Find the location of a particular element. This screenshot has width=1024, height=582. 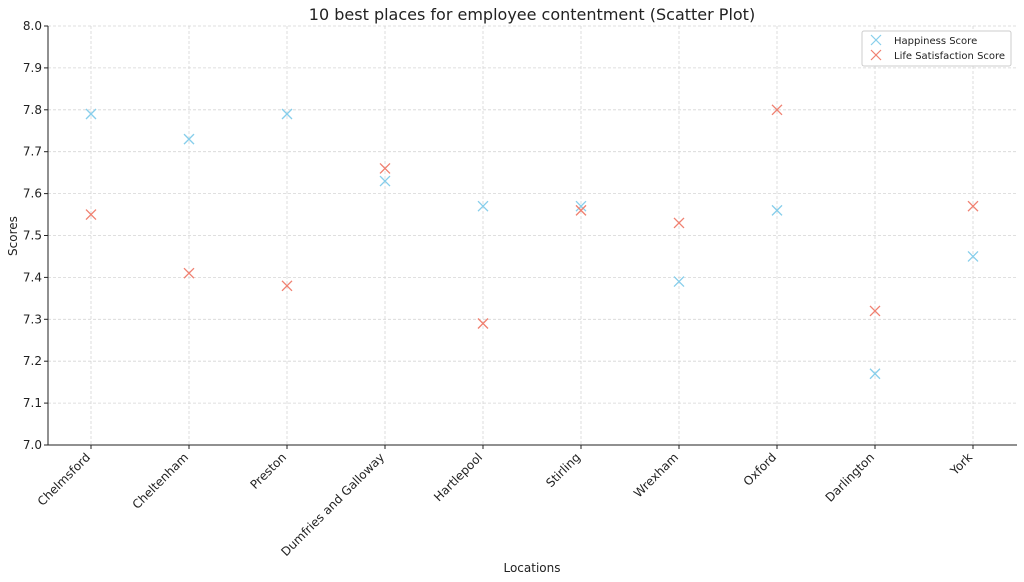

legend-box is located at coordinates (936, 48).